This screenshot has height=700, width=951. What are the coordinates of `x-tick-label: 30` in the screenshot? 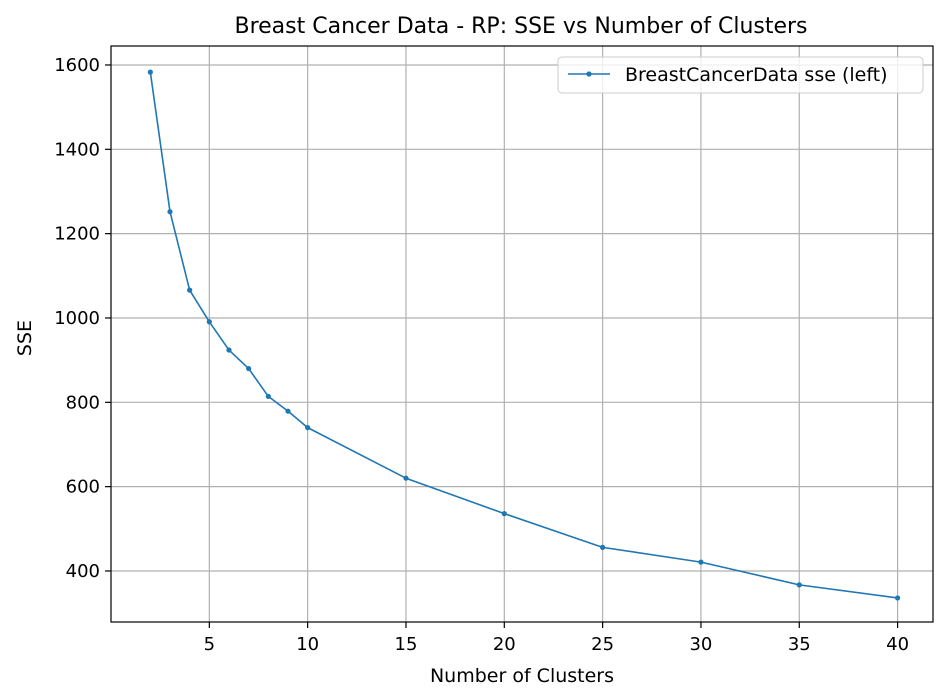 It's located at (700, 644).